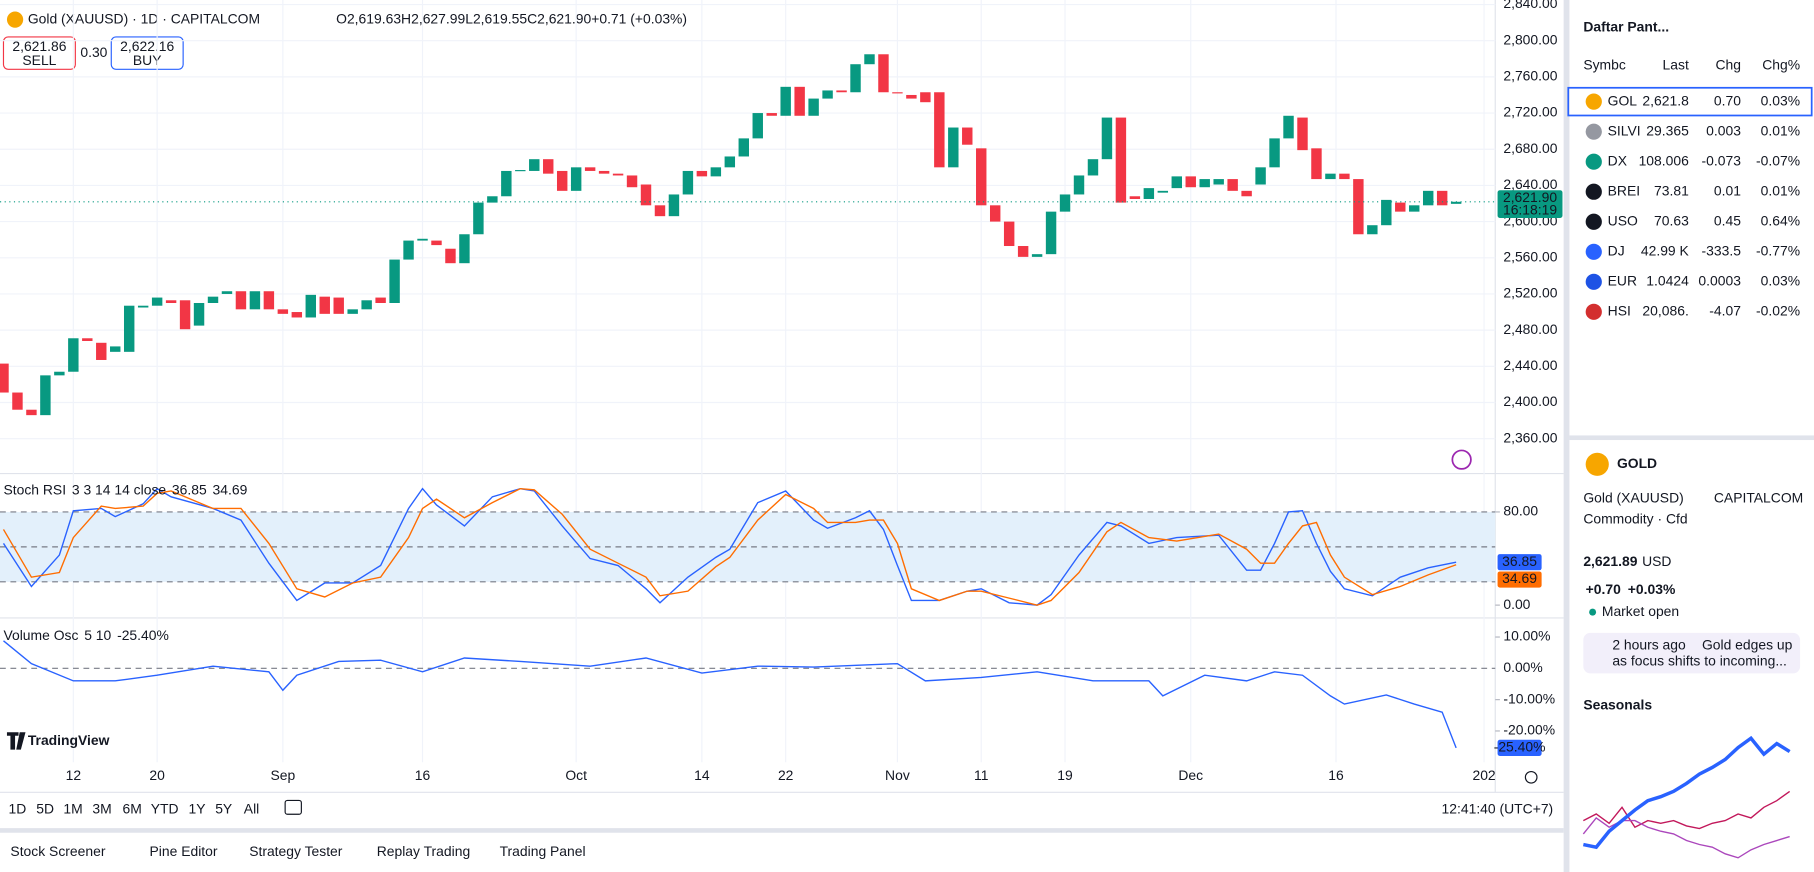 The image size is (1814, 872). What do you see at coordinates (564, 18) in the screenshot?
I see `ohlc-text: 2,621.90` at bounding box center [564, 18].